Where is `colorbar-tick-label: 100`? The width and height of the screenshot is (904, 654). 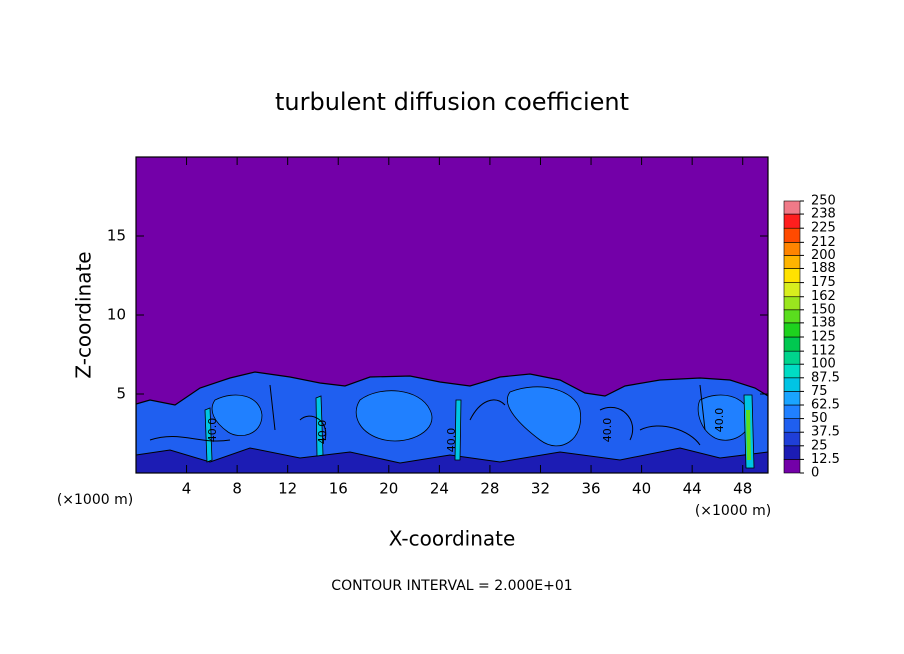
colorbar-tick-label: 100 is located at coordinates (823, 364).